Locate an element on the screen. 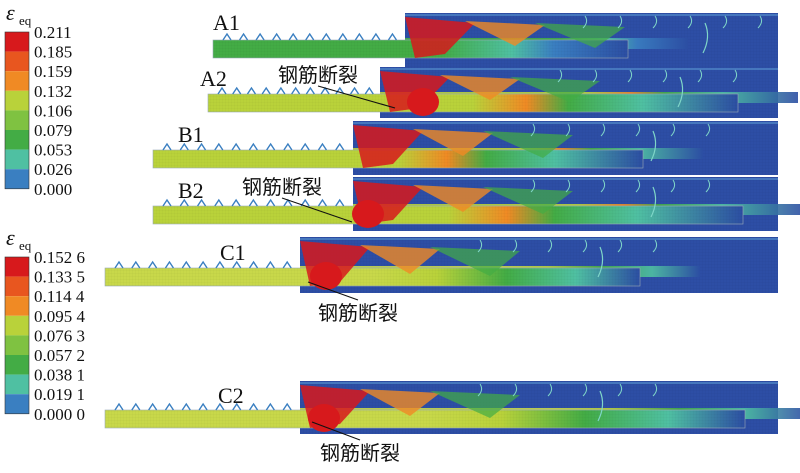  model-b1: B1 is located at coordinates (465, 148).